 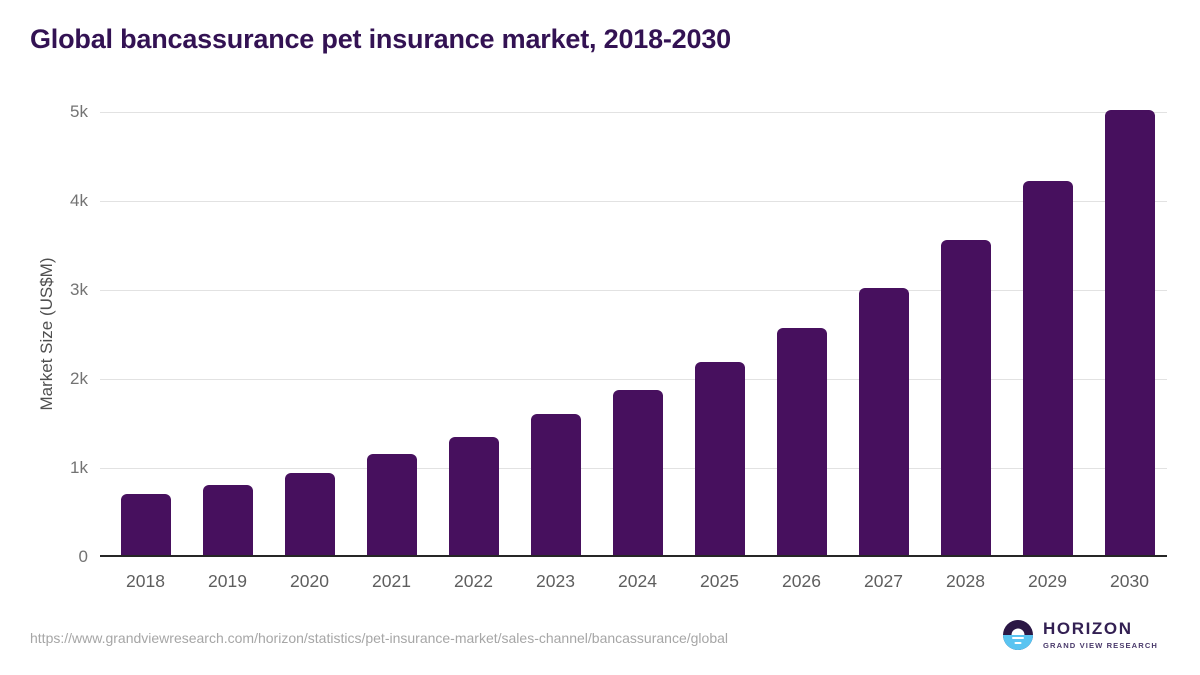 I want to click on horizon-sun-icon, so click(x=1018, y=635).